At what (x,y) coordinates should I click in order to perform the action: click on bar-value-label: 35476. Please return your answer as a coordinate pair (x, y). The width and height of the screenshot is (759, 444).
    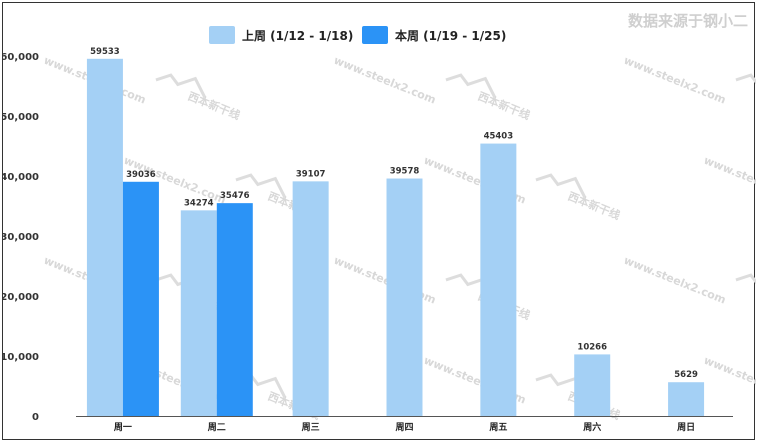
    Looking at the image, I should click on (235, 196).